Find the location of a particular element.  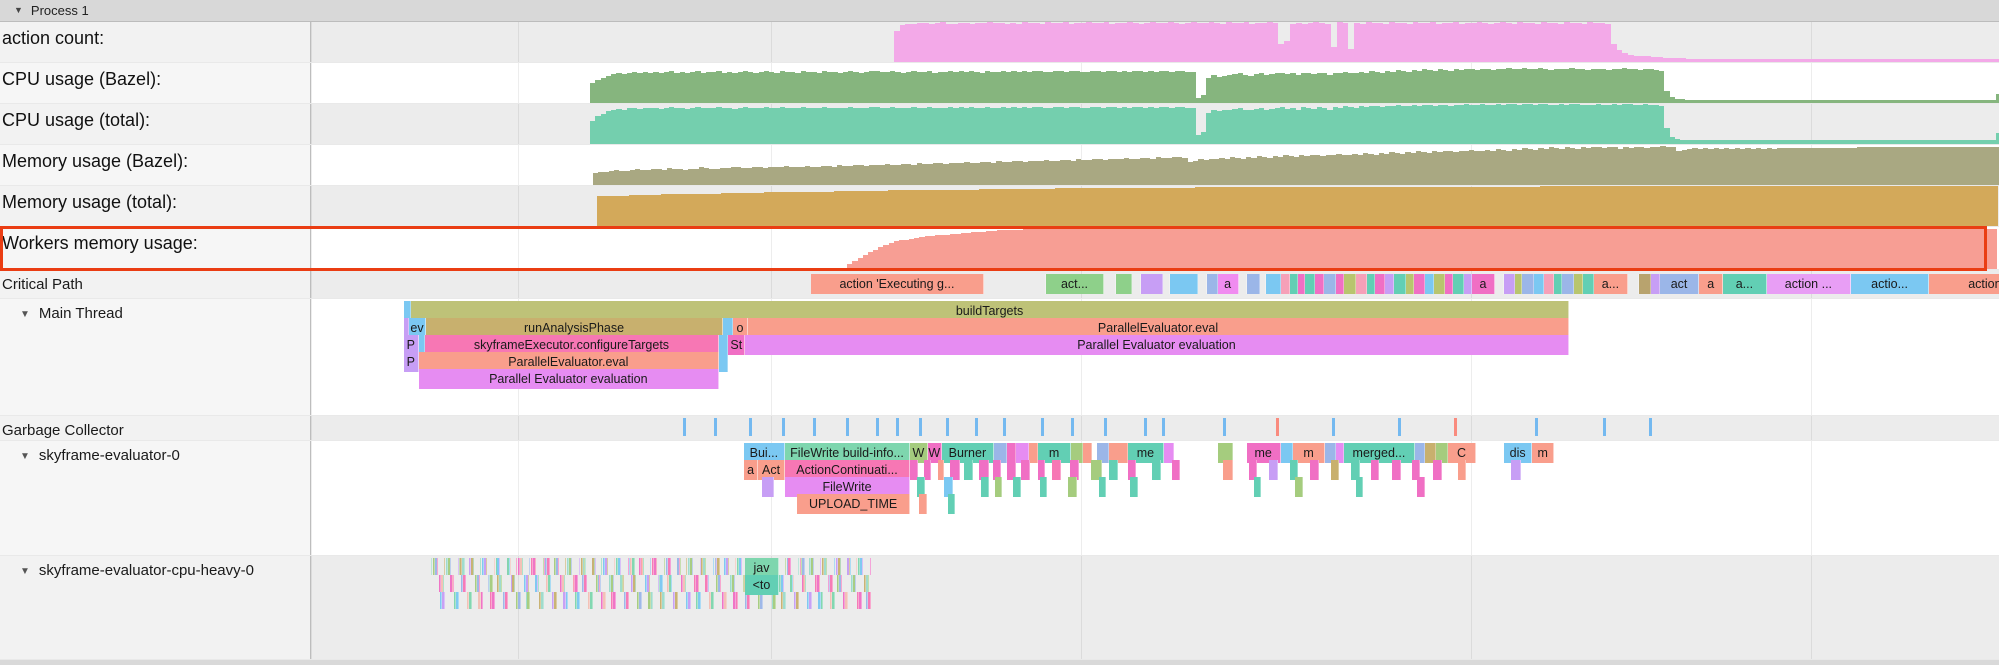

flame-slice: ParallelEvaluator.eval is located at coordinates (569, 362).